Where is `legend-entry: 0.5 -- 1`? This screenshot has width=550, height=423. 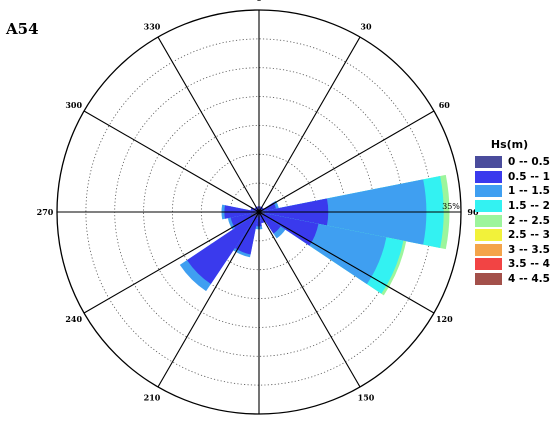 legend-entry: 0.5 -- 1 is located at coordinates (512, 177).